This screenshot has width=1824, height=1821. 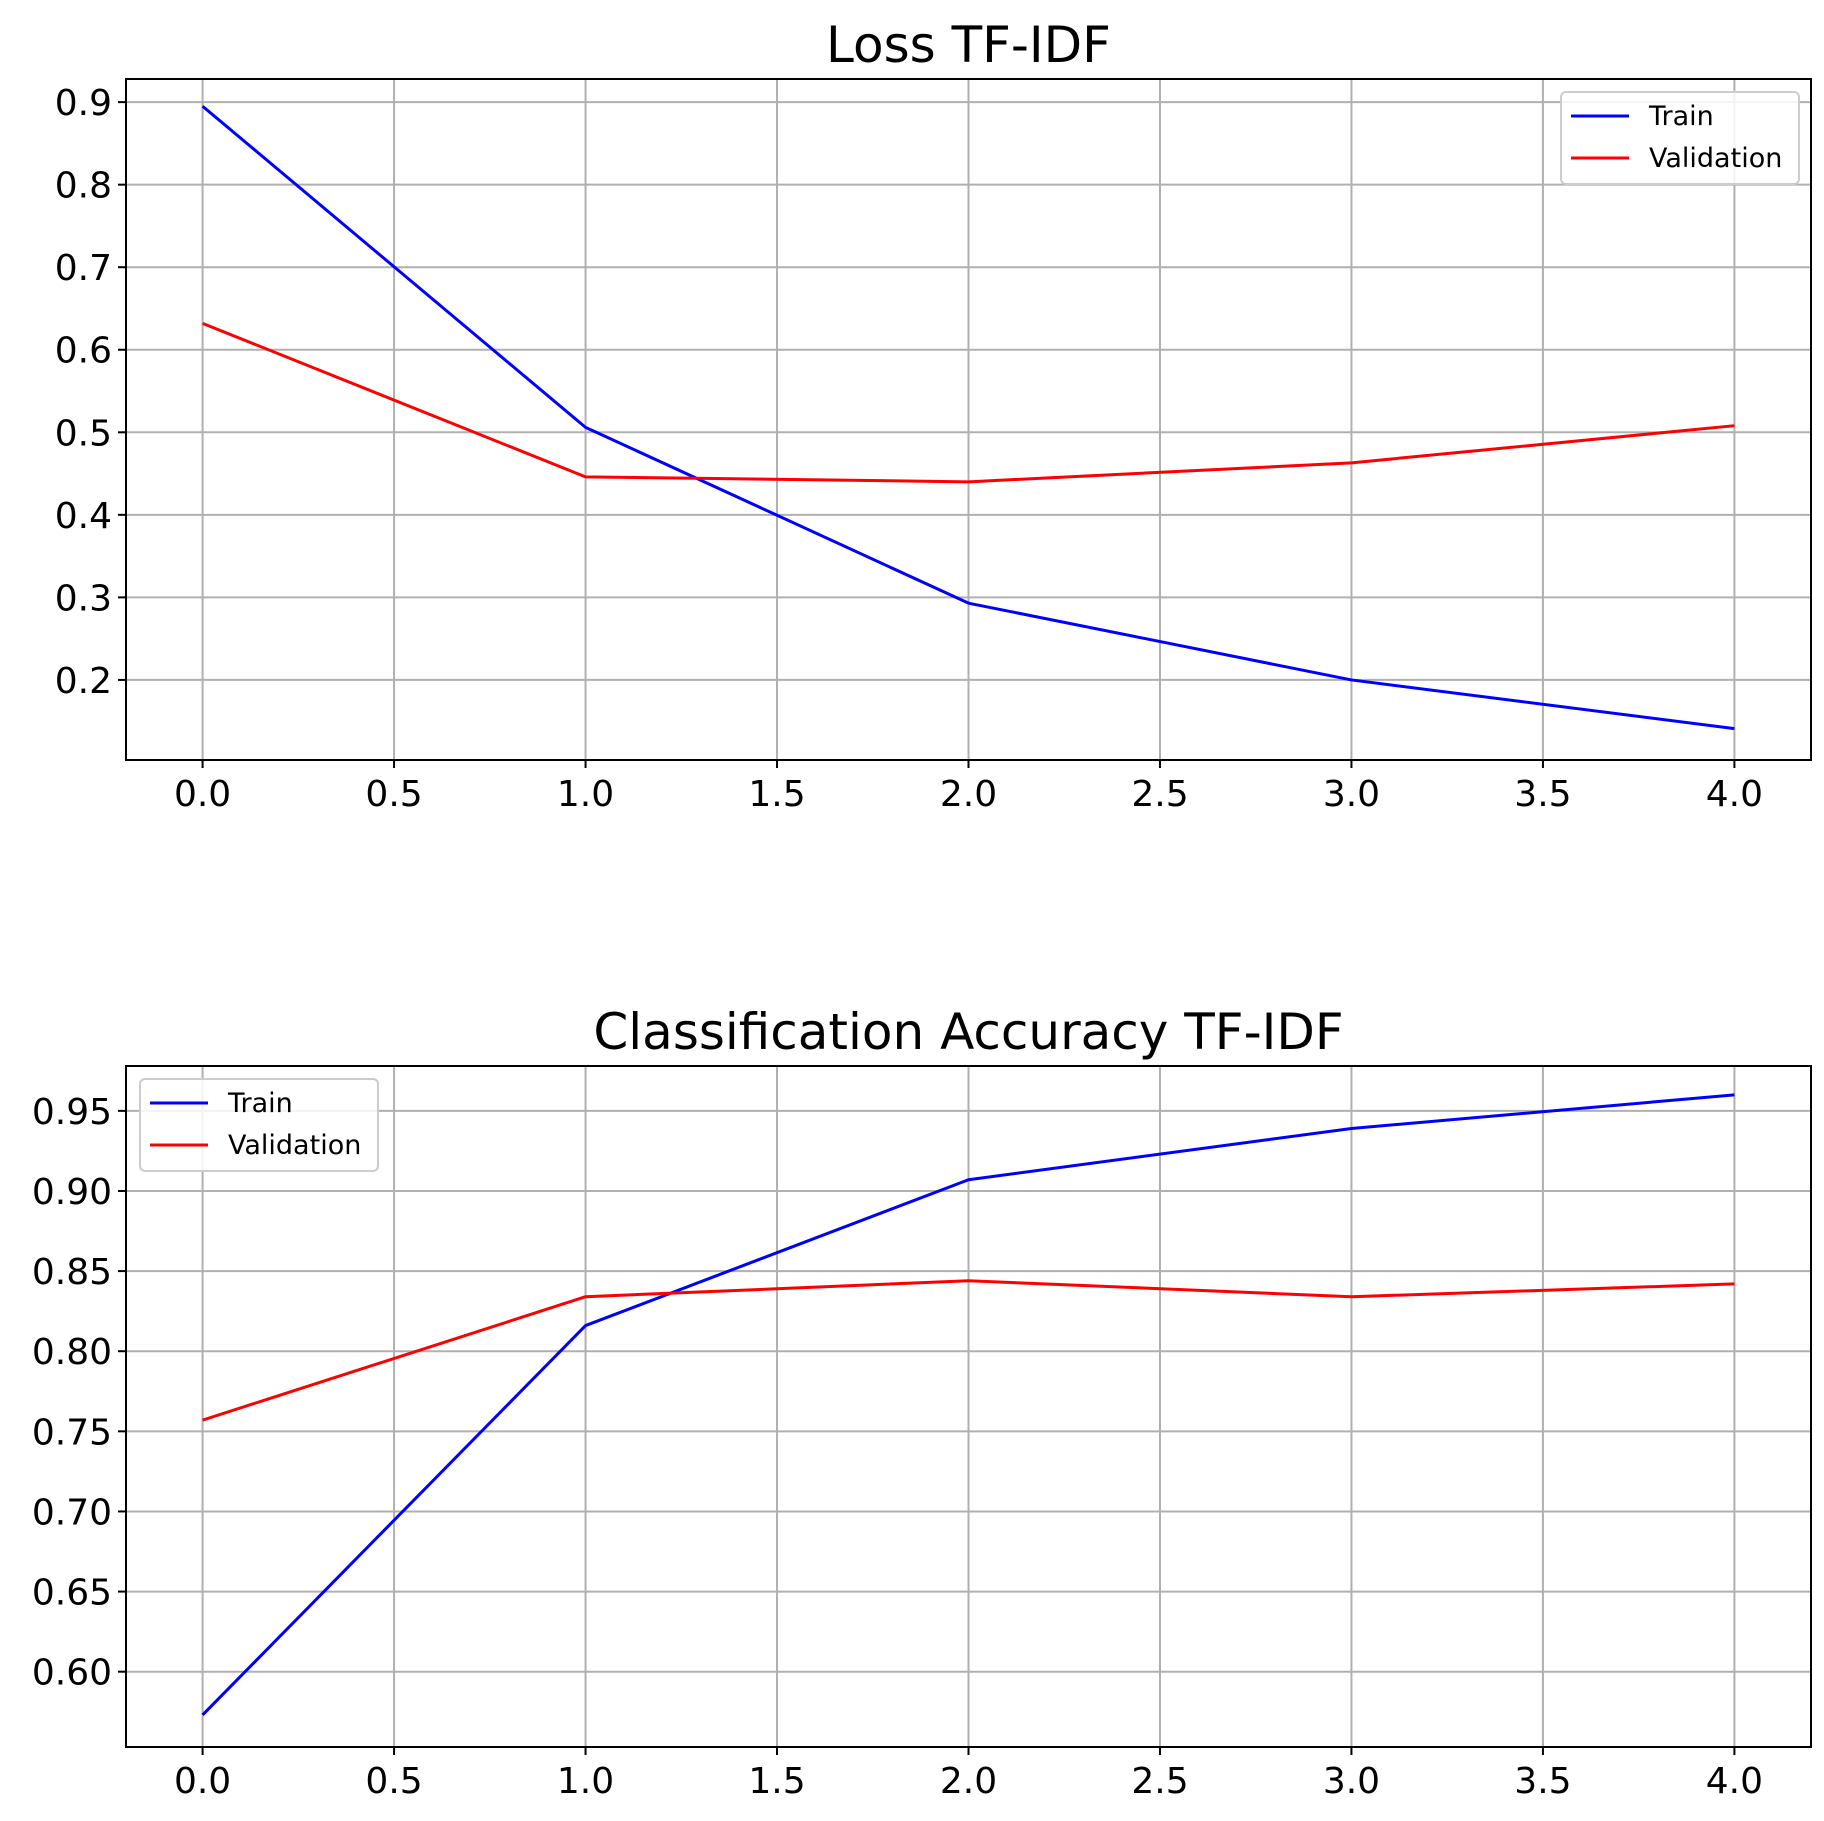 I want to click on y-tick-label: 0.75, so click(x=72, y=1432).